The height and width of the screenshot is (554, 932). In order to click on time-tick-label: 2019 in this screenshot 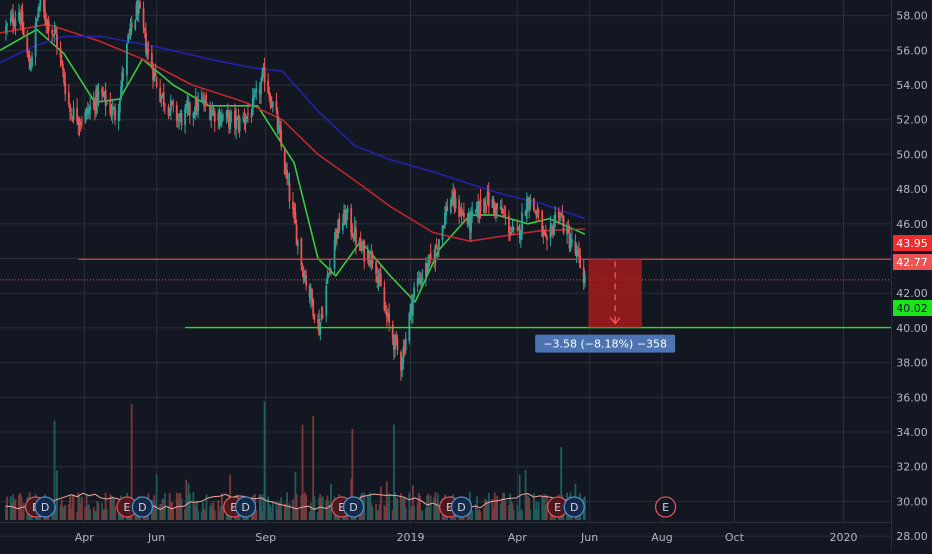, I will do `click(411, 537)`.